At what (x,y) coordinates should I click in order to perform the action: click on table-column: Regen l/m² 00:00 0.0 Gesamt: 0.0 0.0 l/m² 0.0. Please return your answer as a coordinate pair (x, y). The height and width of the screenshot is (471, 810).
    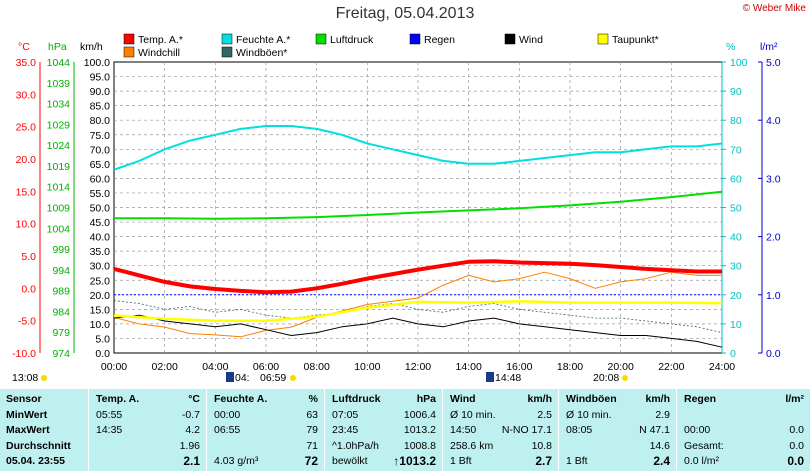
    Looking at the image, I should click on (744, 430).